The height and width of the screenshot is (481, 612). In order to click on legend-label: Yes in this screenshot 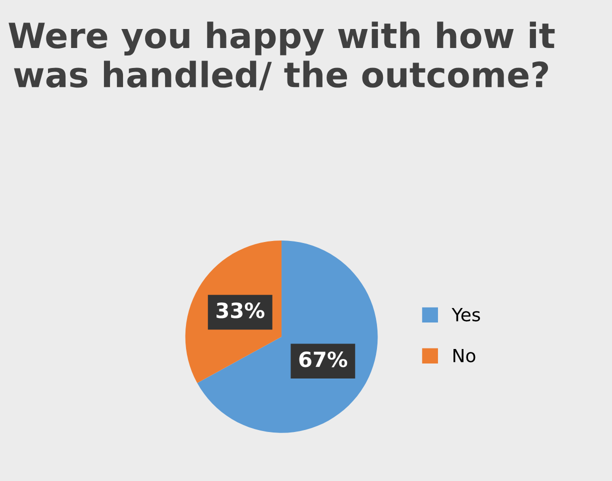, I will do `click(466, 315)`.